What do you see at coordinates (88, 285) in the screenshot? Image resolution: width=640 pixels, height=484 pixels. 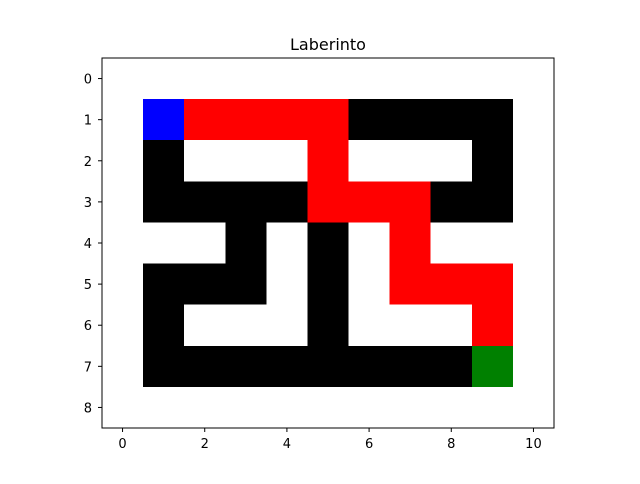 I see `y-tick-label: 5` at bounding box center [88, 285].